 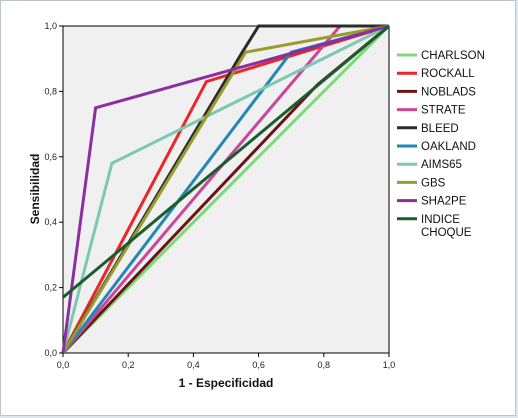 What do you see at coordinates (444, 202) in the screenshot?
I see `legend-label: SHA2PE` at bounding box center [444, 202].